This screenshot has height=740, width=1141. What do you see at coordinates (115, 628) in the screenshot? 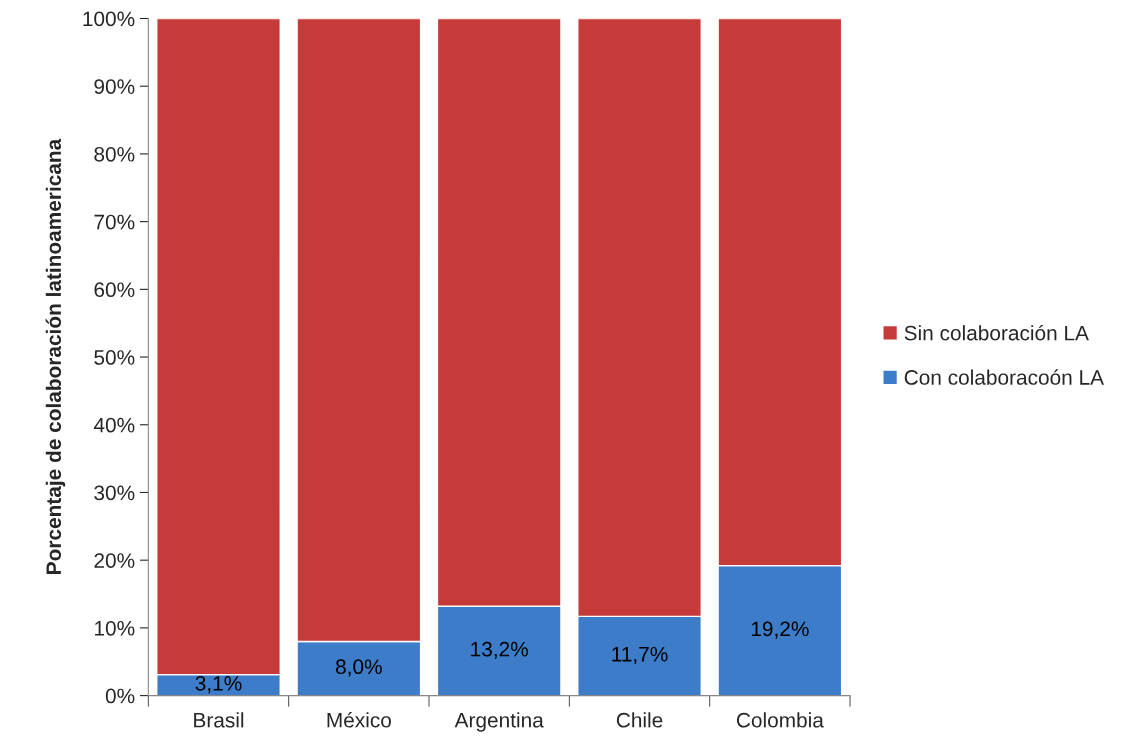
I see `y-tick-label: 10%` at bounding box center [115, 628].